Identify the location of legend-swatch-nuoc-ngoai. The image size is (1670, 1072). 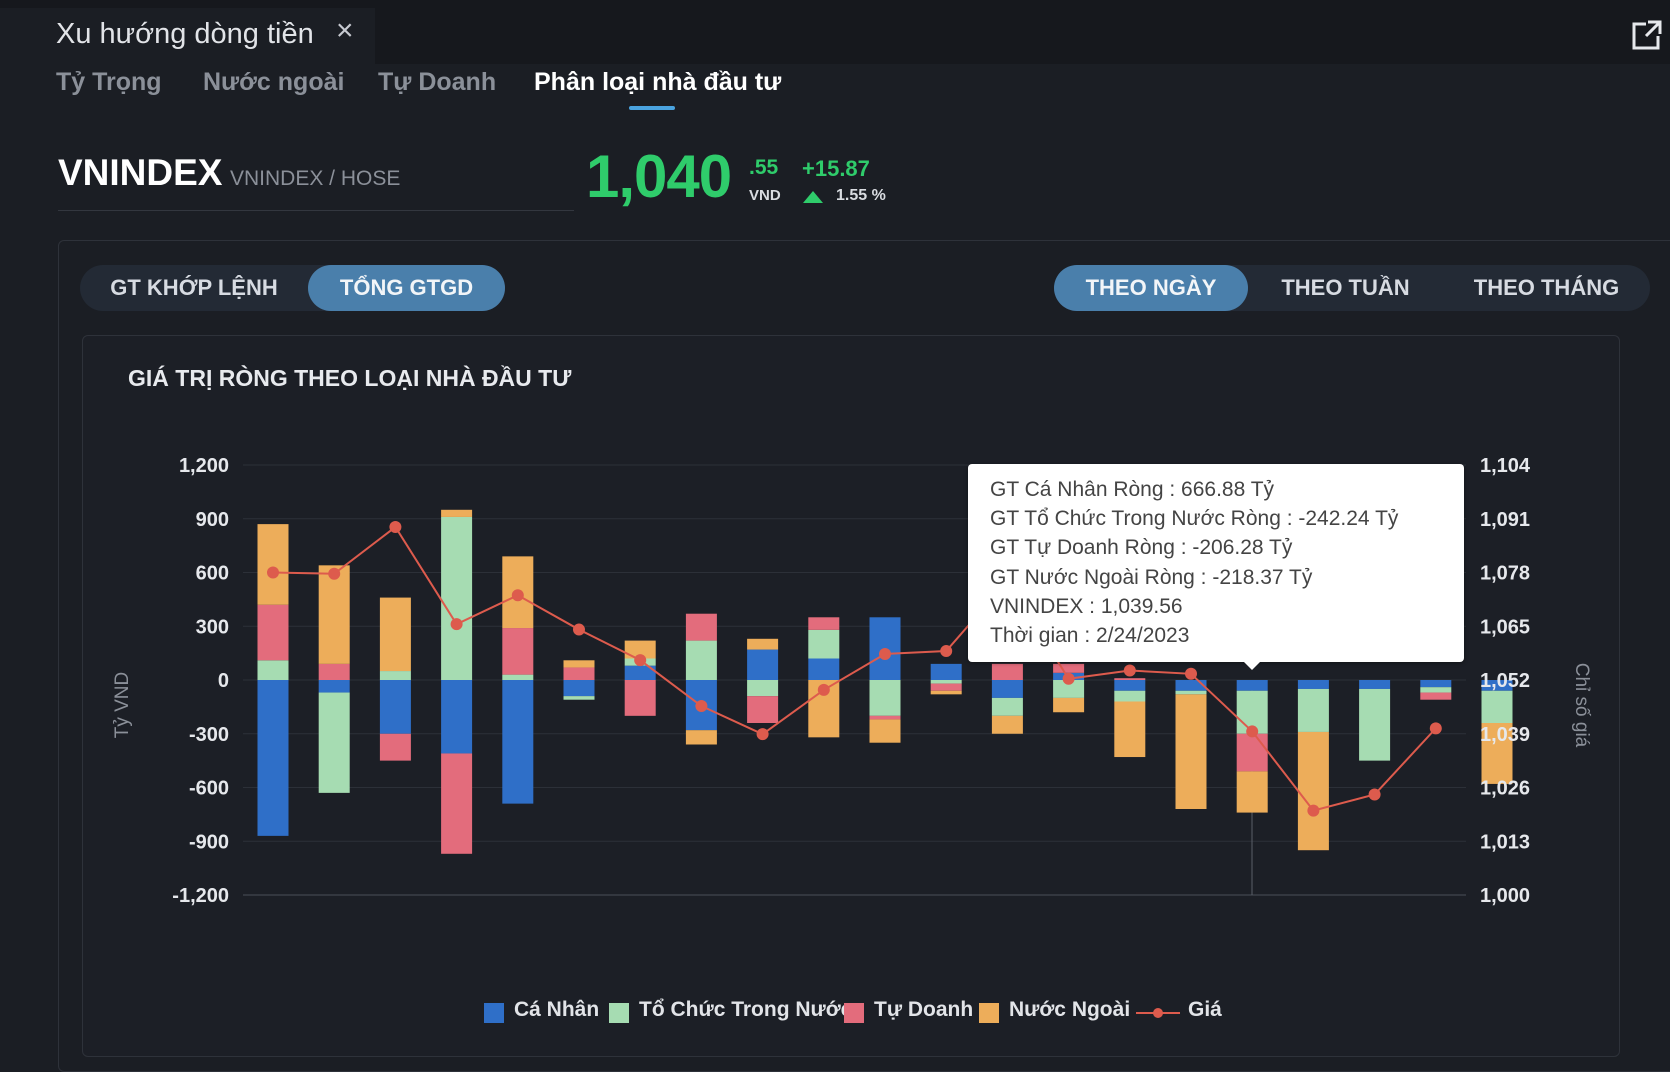
(989, 1013).